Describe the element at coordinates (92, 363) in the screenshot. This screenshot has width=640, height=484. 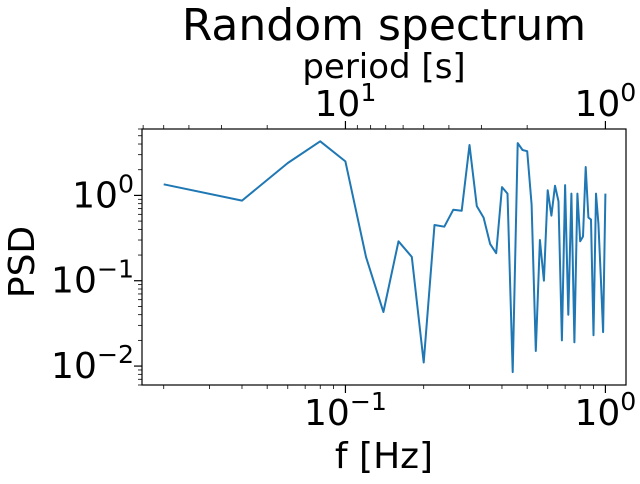
I see `y-tick-label: 10⁻²` at that location.